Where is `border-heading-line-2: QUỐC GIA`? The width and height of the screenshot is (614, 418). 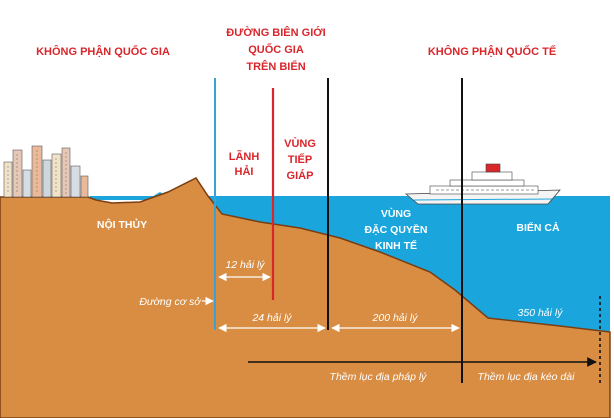
border-heading-line-2: QUỐC GIA is located at coordinates (276, 49).